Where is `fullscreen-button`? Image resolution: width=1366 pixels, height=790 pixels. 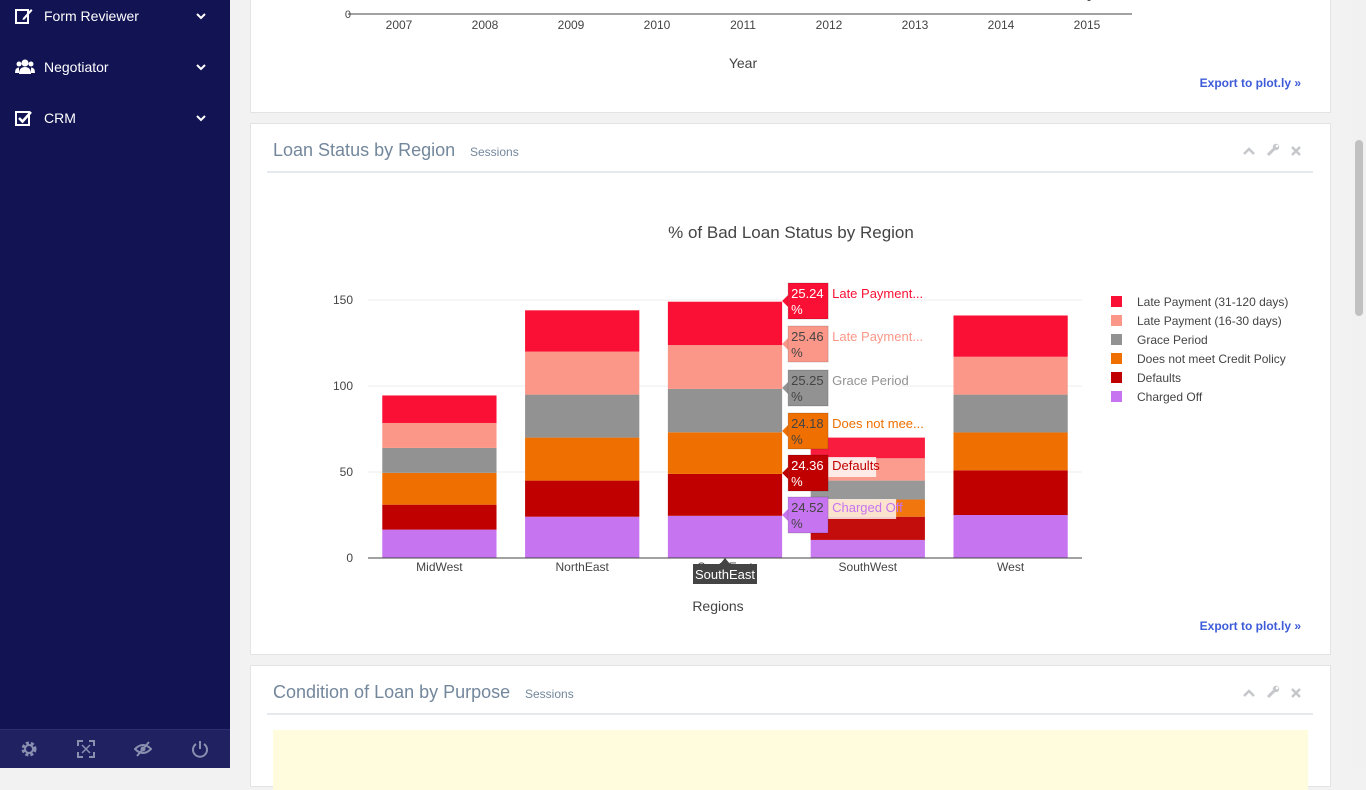 fullscreen-button is located at coordinates (85, 749).